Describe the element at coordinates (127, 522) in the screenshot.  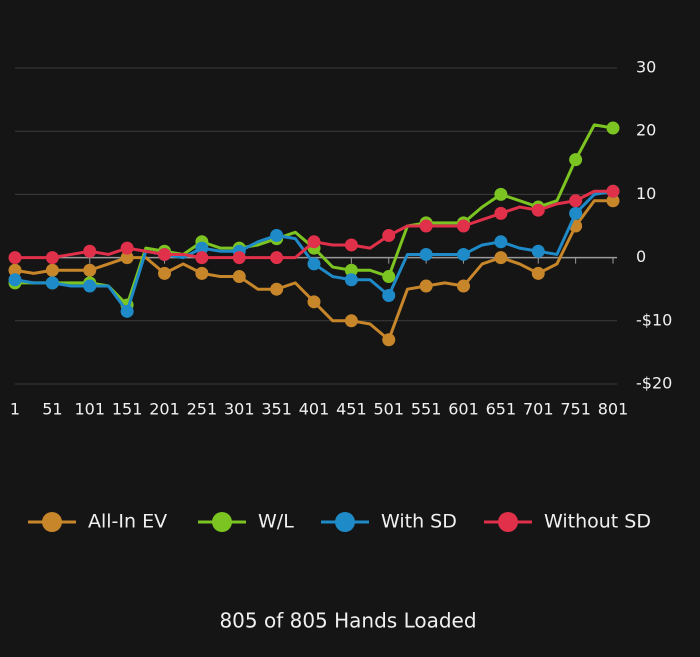
I see `legend-label: All-In EV` at that location.